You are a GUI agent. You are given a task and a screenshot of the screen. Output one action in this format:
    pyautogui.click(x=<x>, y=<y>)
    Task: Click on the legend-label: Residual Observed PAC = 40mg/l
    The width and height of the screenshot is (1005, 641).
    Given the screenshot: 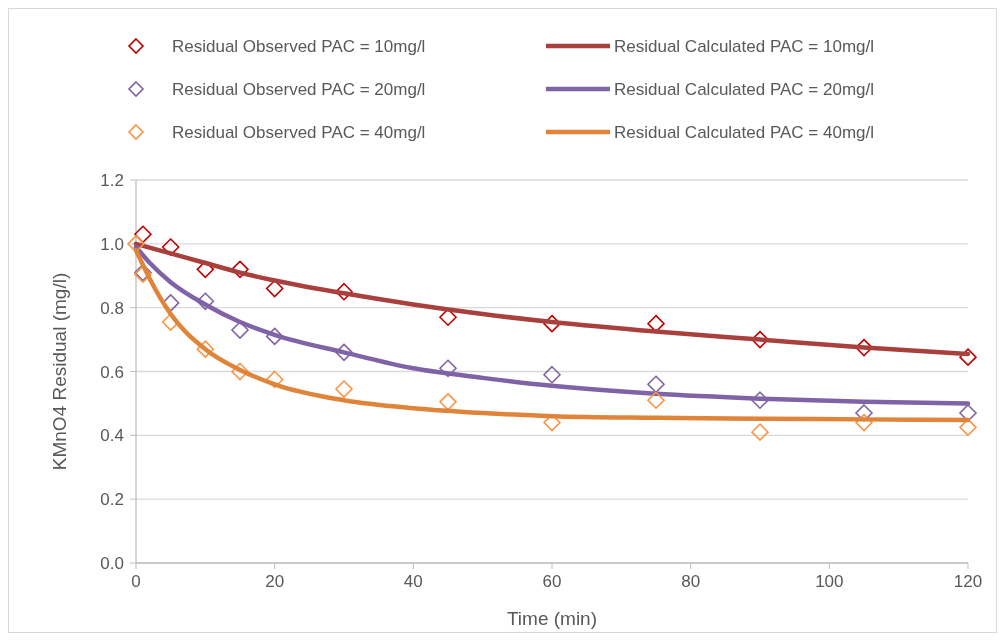 What is the action you would take?
    pyautogui.click(x=299, y=132)
    